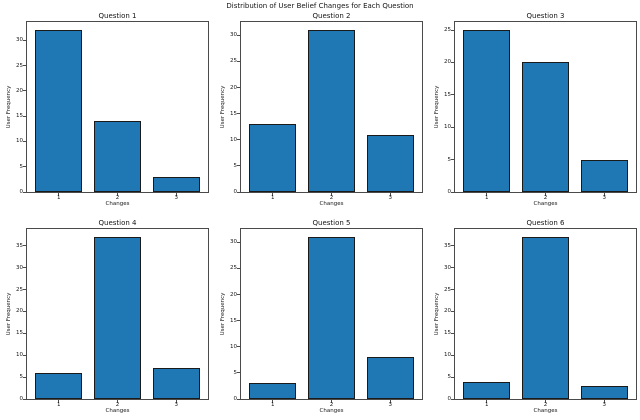 This screenshot has height=420, width=640. Describe the element at coordinates (604, 198) in the screenshot. I see `x-tick-label: 3` at that location.